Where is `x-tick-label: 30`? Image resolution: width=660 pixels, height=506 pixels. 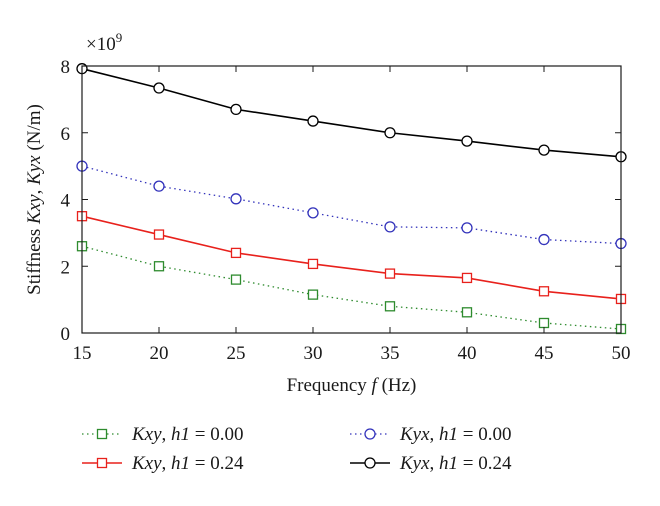 x-tick-label: 30 is located at coordinates (313, 353).